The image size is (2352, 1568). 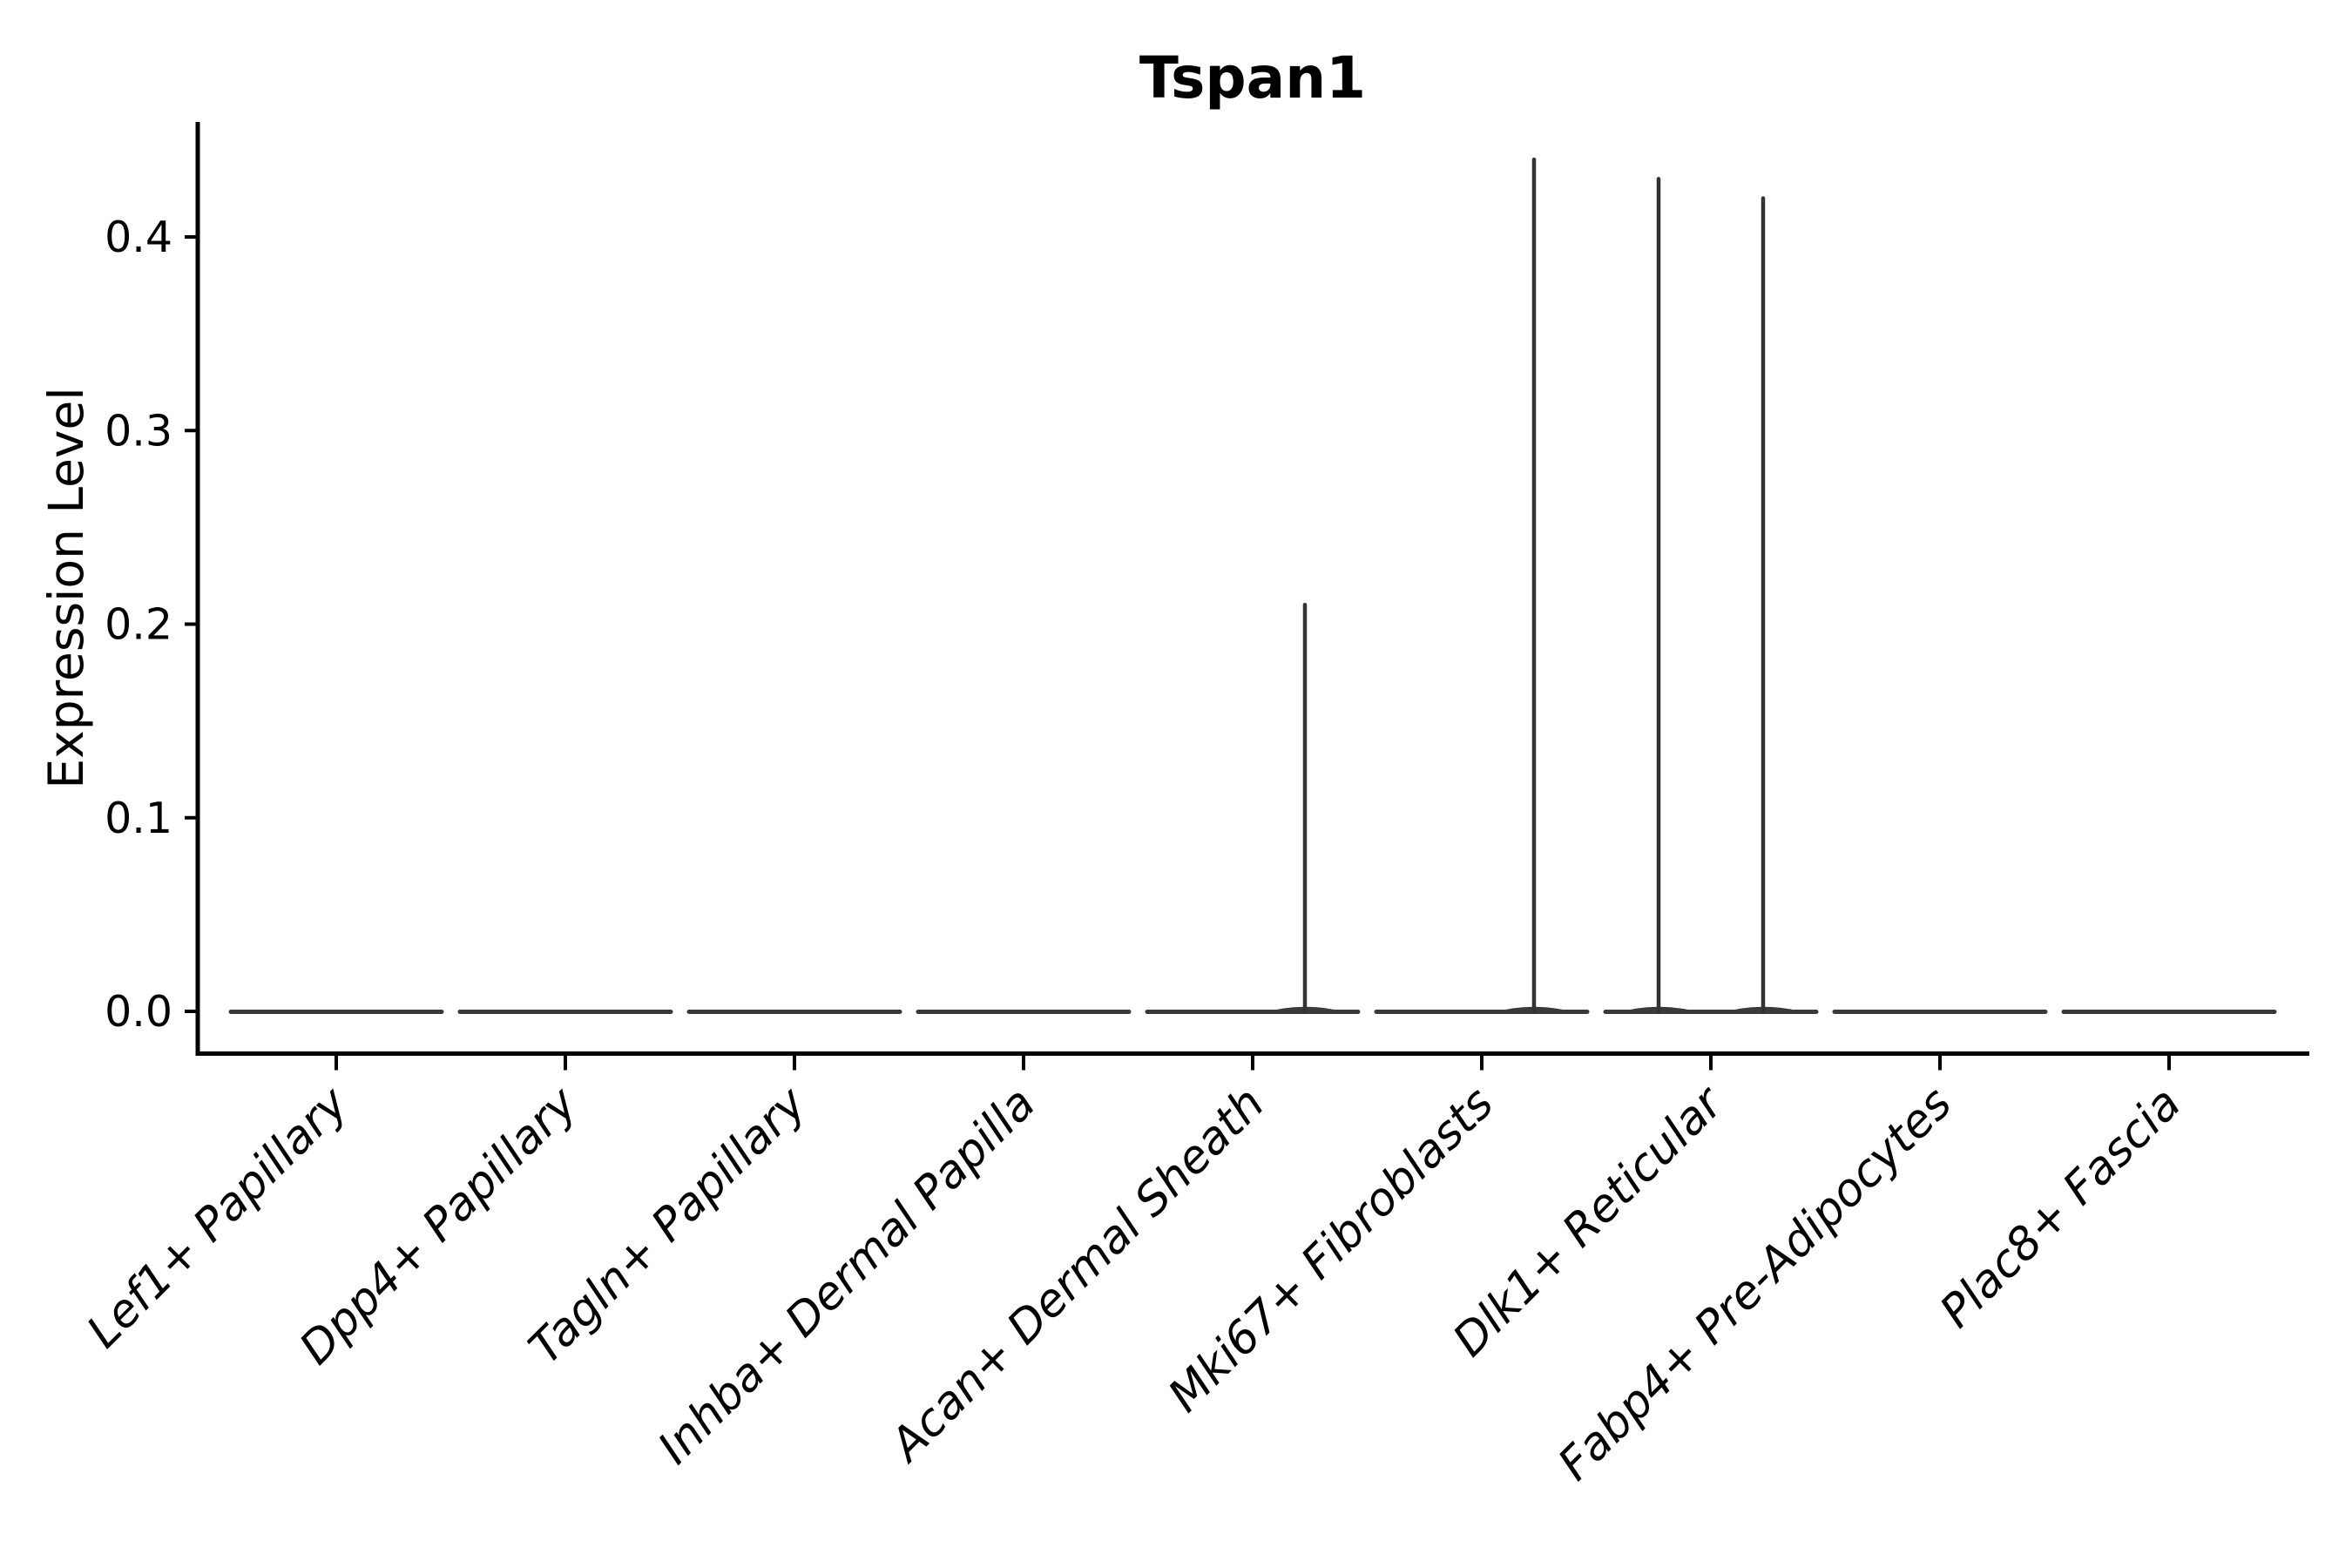 I want to click on chart-title: Tspan1, so click(x=1252, y=78).